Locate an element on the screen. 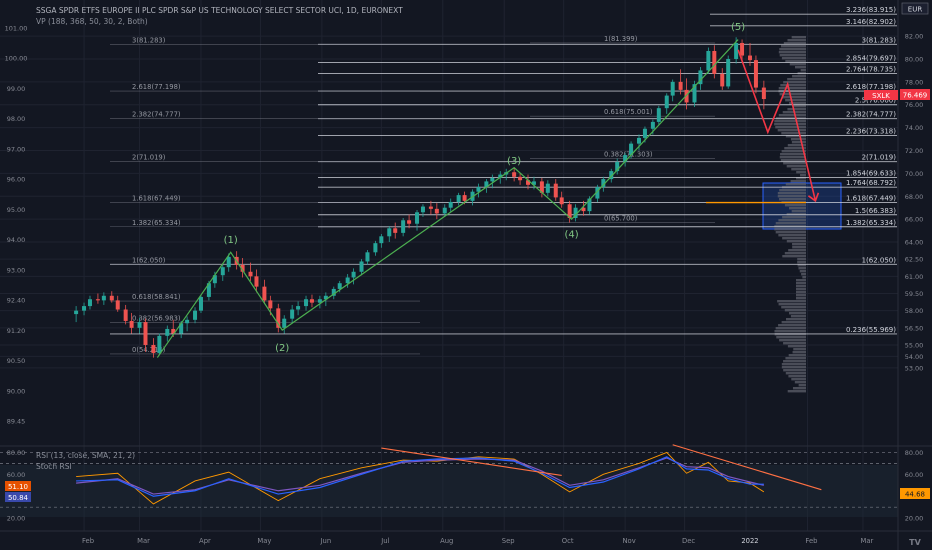 The height and width of the screenshot is (550, 932). fib-left-label: 0.618(58.841) is located at coordinates (156, 297).